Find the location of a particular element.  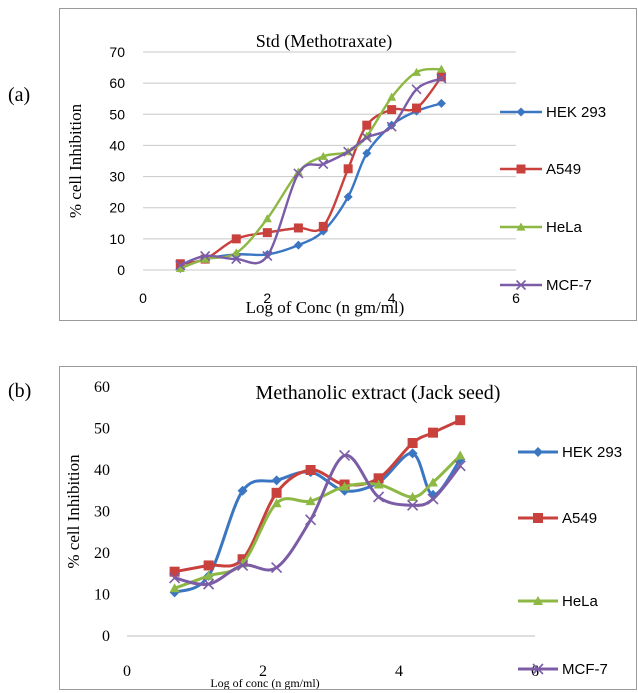

chart-a-xtick-label: 0 is located at coordinates (143, 298).